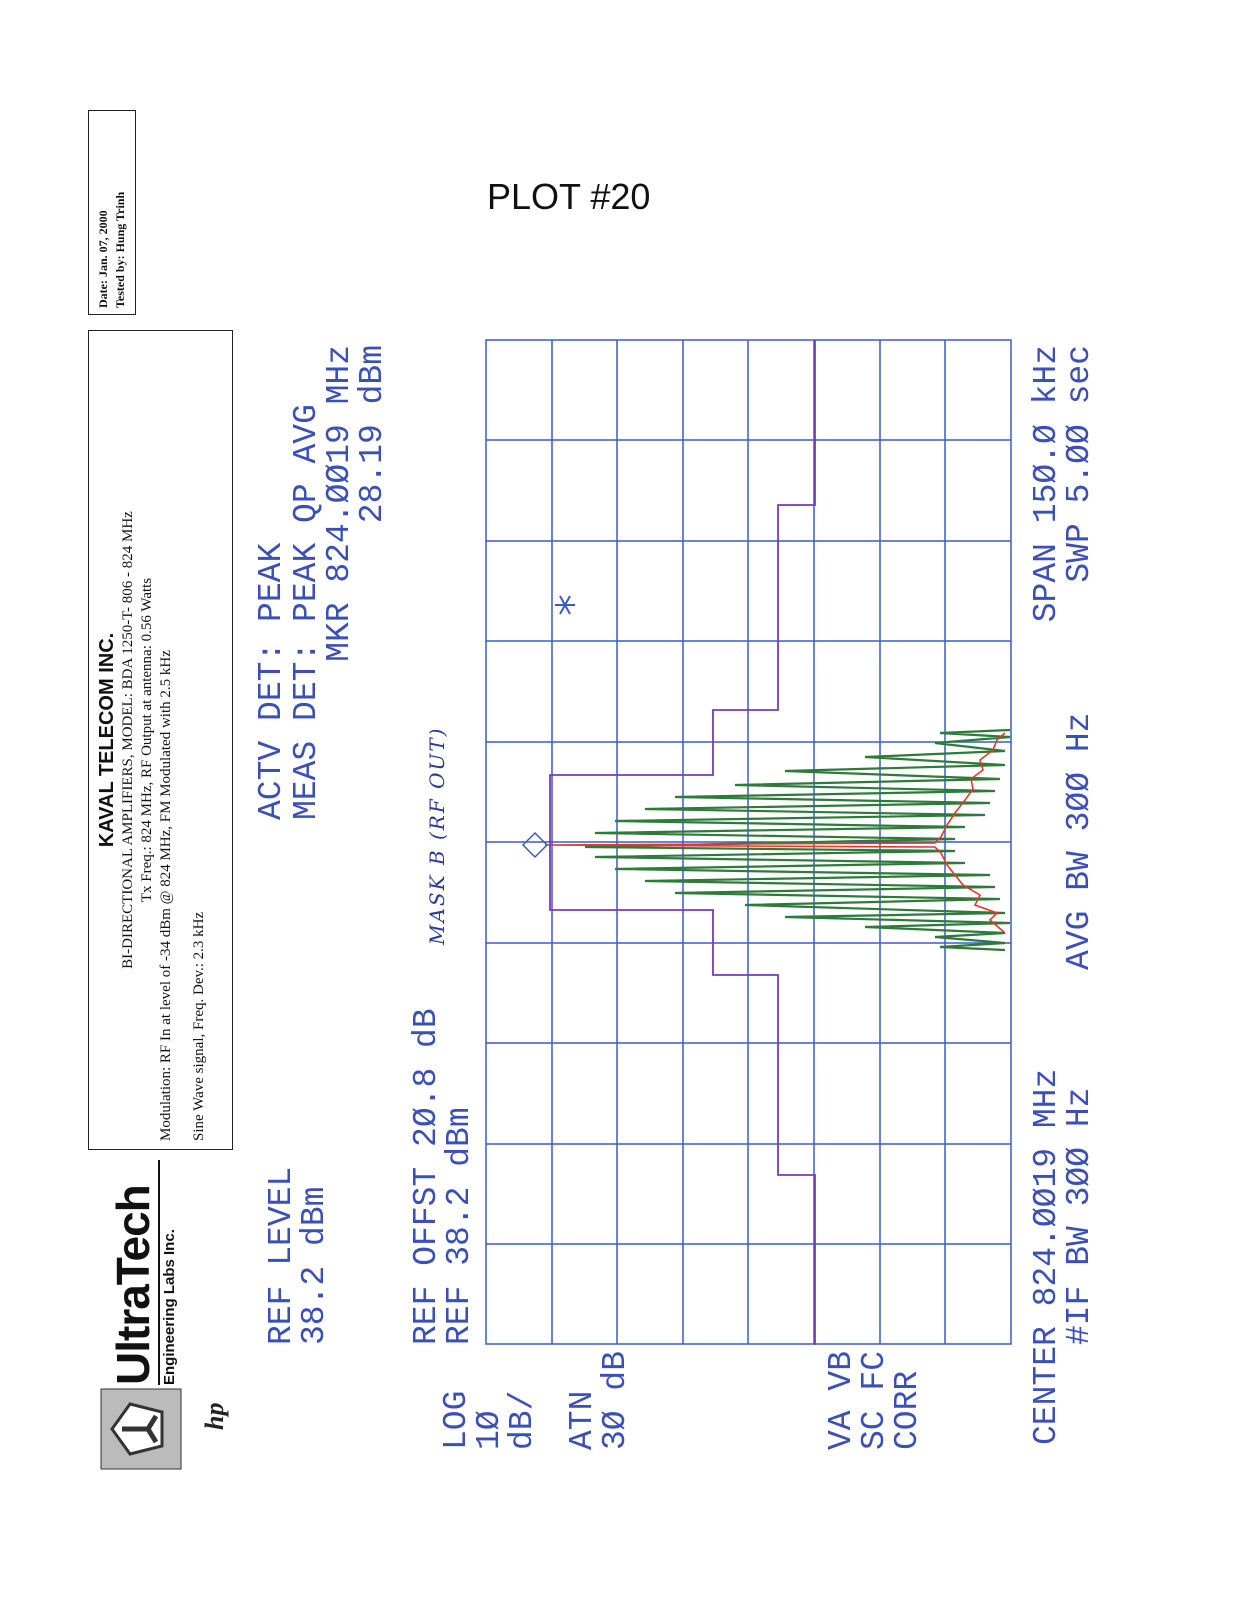 The height and width of the screenshot is (1600, 1237). Describe the element at coordinates (103, 259) in the screenshot. I see `date: Date: Jan. 07, 2000` at that location.